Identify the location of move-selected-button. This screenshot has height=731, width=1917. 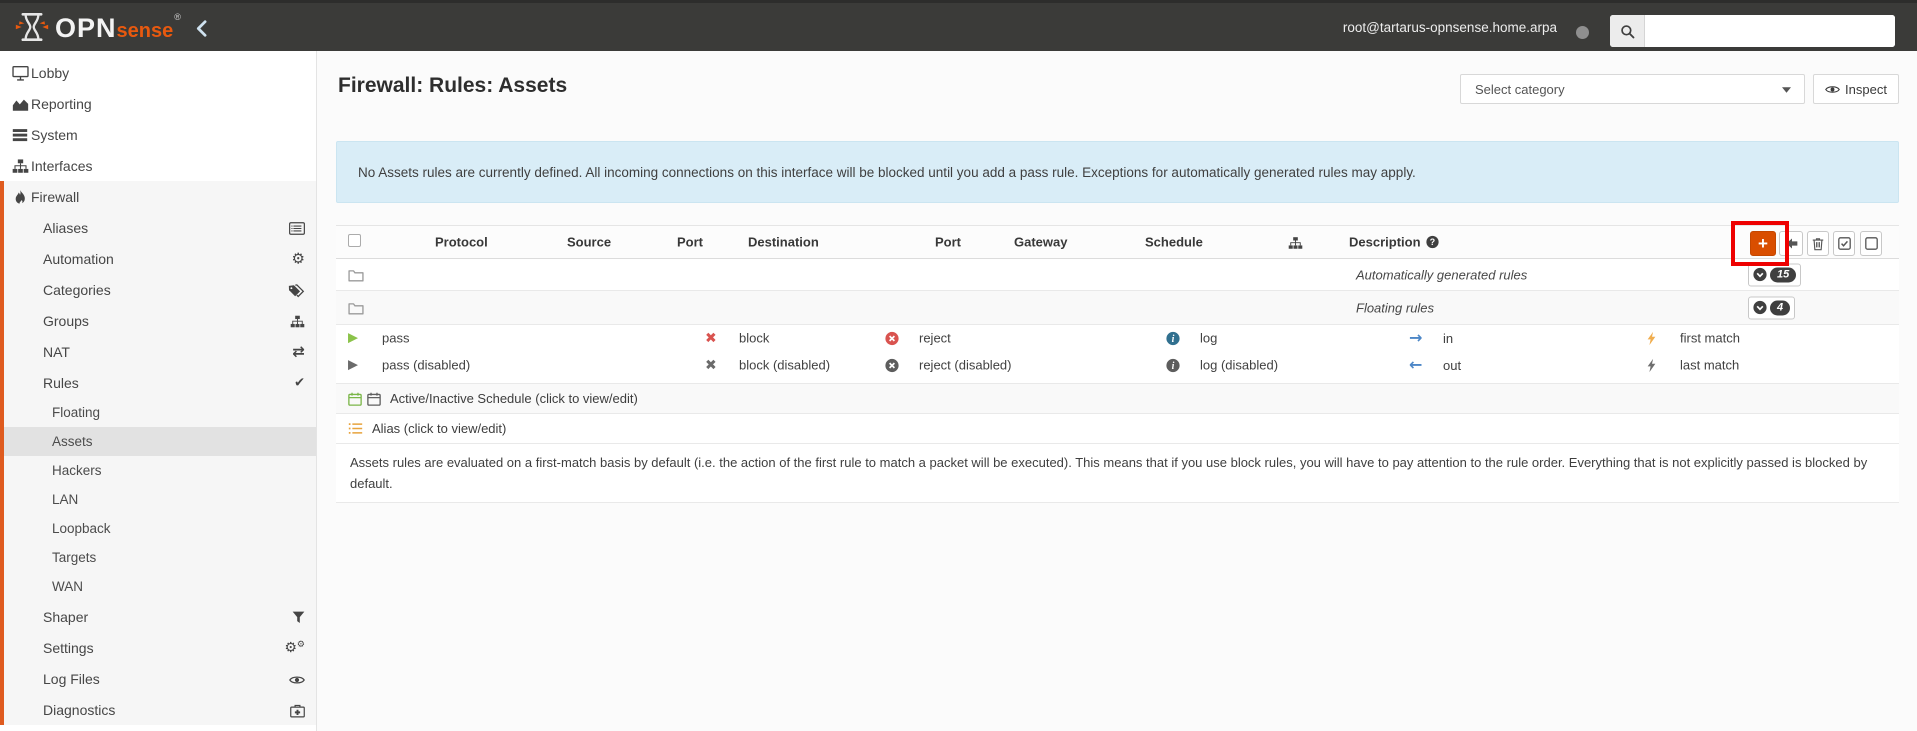
(1791, 243).